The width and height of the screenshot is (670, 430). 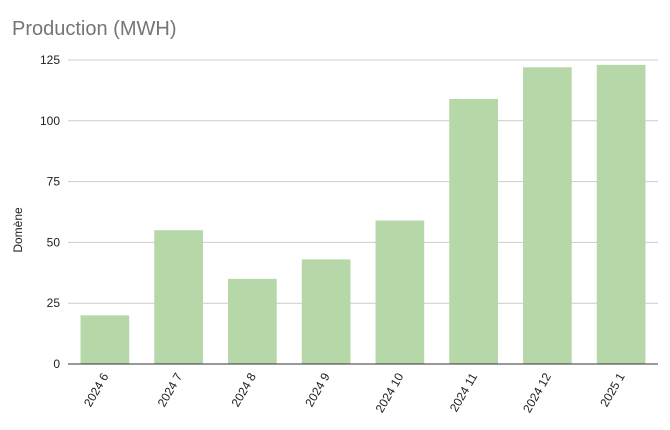 I want to click on y-axis-title: Domène, so click(x=18, y=230).